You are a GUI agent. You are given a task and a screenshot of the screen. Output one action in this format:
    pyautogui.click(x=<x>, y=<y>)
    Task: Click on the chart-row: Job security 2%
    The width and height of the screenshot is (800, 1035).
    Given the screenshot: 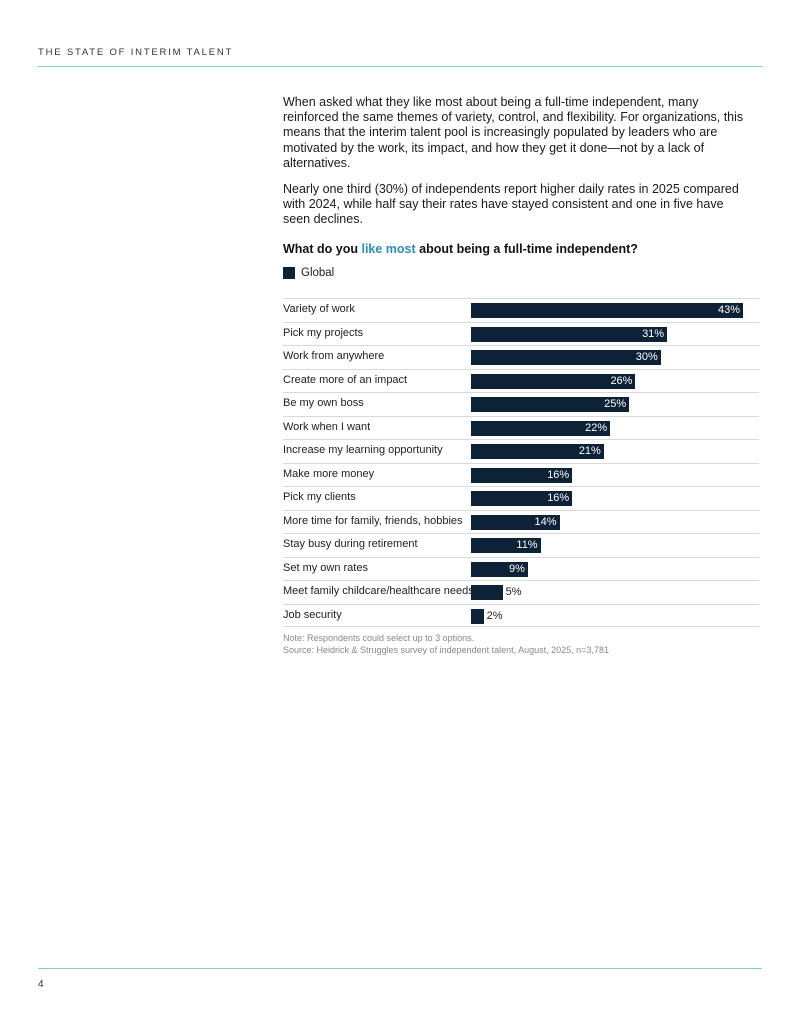 What is the action you would take?
    pyautogui.click(x=521, y=615)
    